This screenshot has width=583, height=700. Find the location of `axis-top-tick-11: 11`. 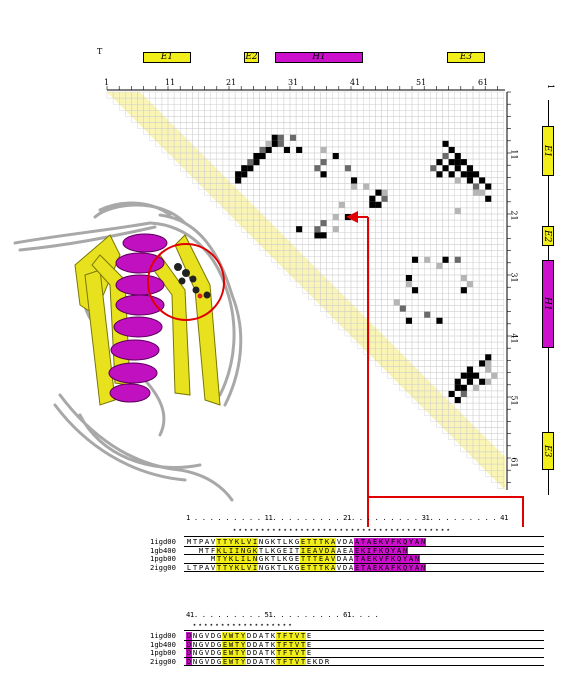

axis-top-tick-11: 11 is located at coordinates (170, 82).